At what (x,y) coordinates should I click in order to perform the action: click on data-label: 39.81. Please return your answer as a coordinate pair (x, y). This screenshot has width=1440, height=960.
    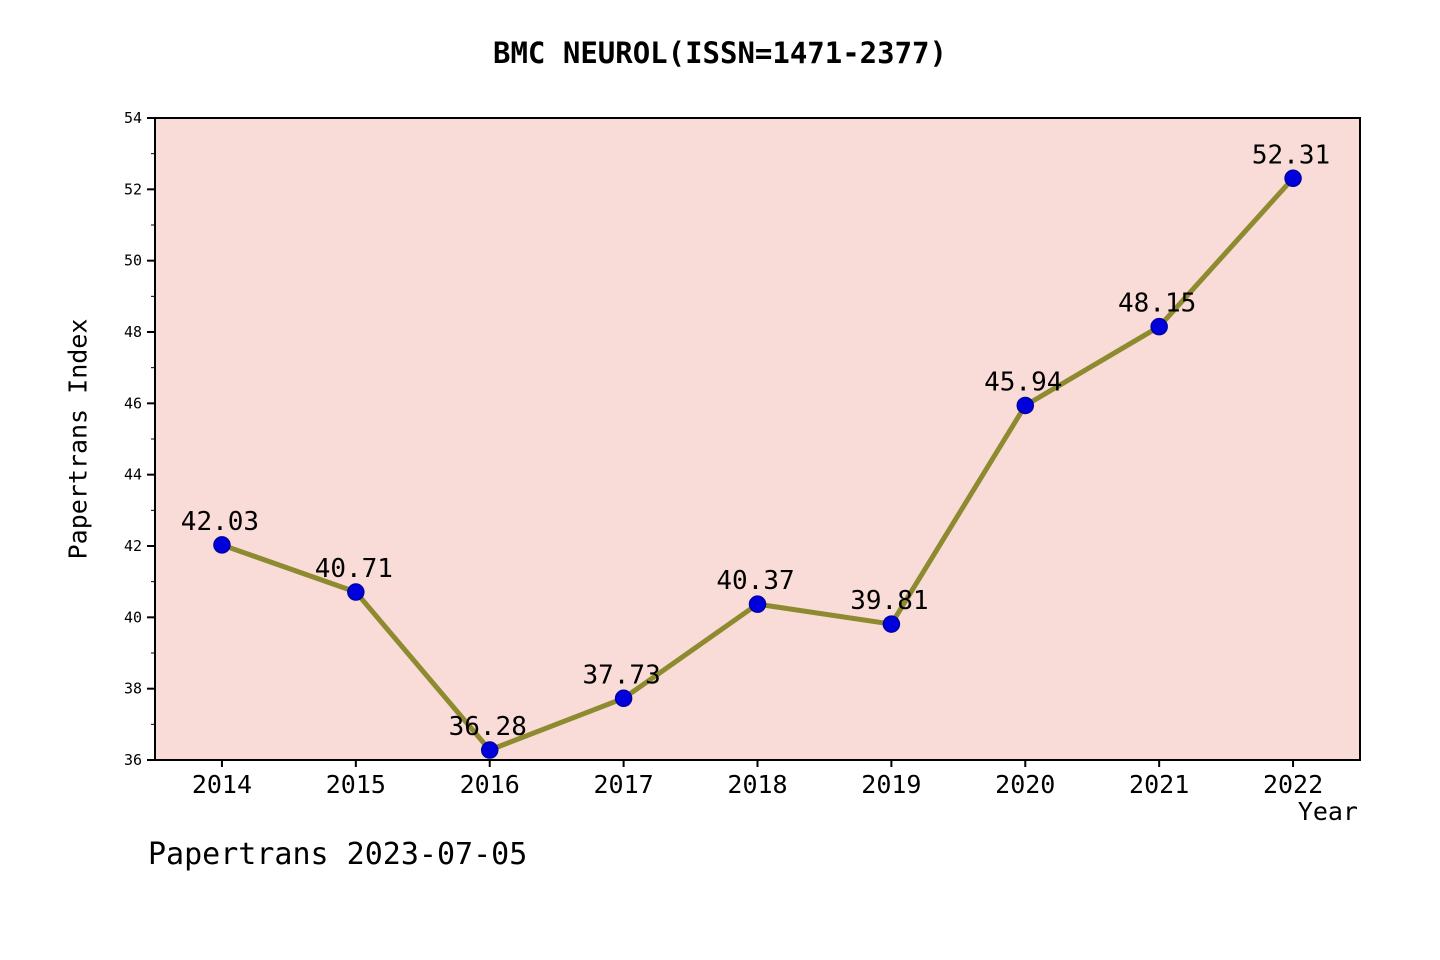
    Looking at the image, I should click on (889, 601).